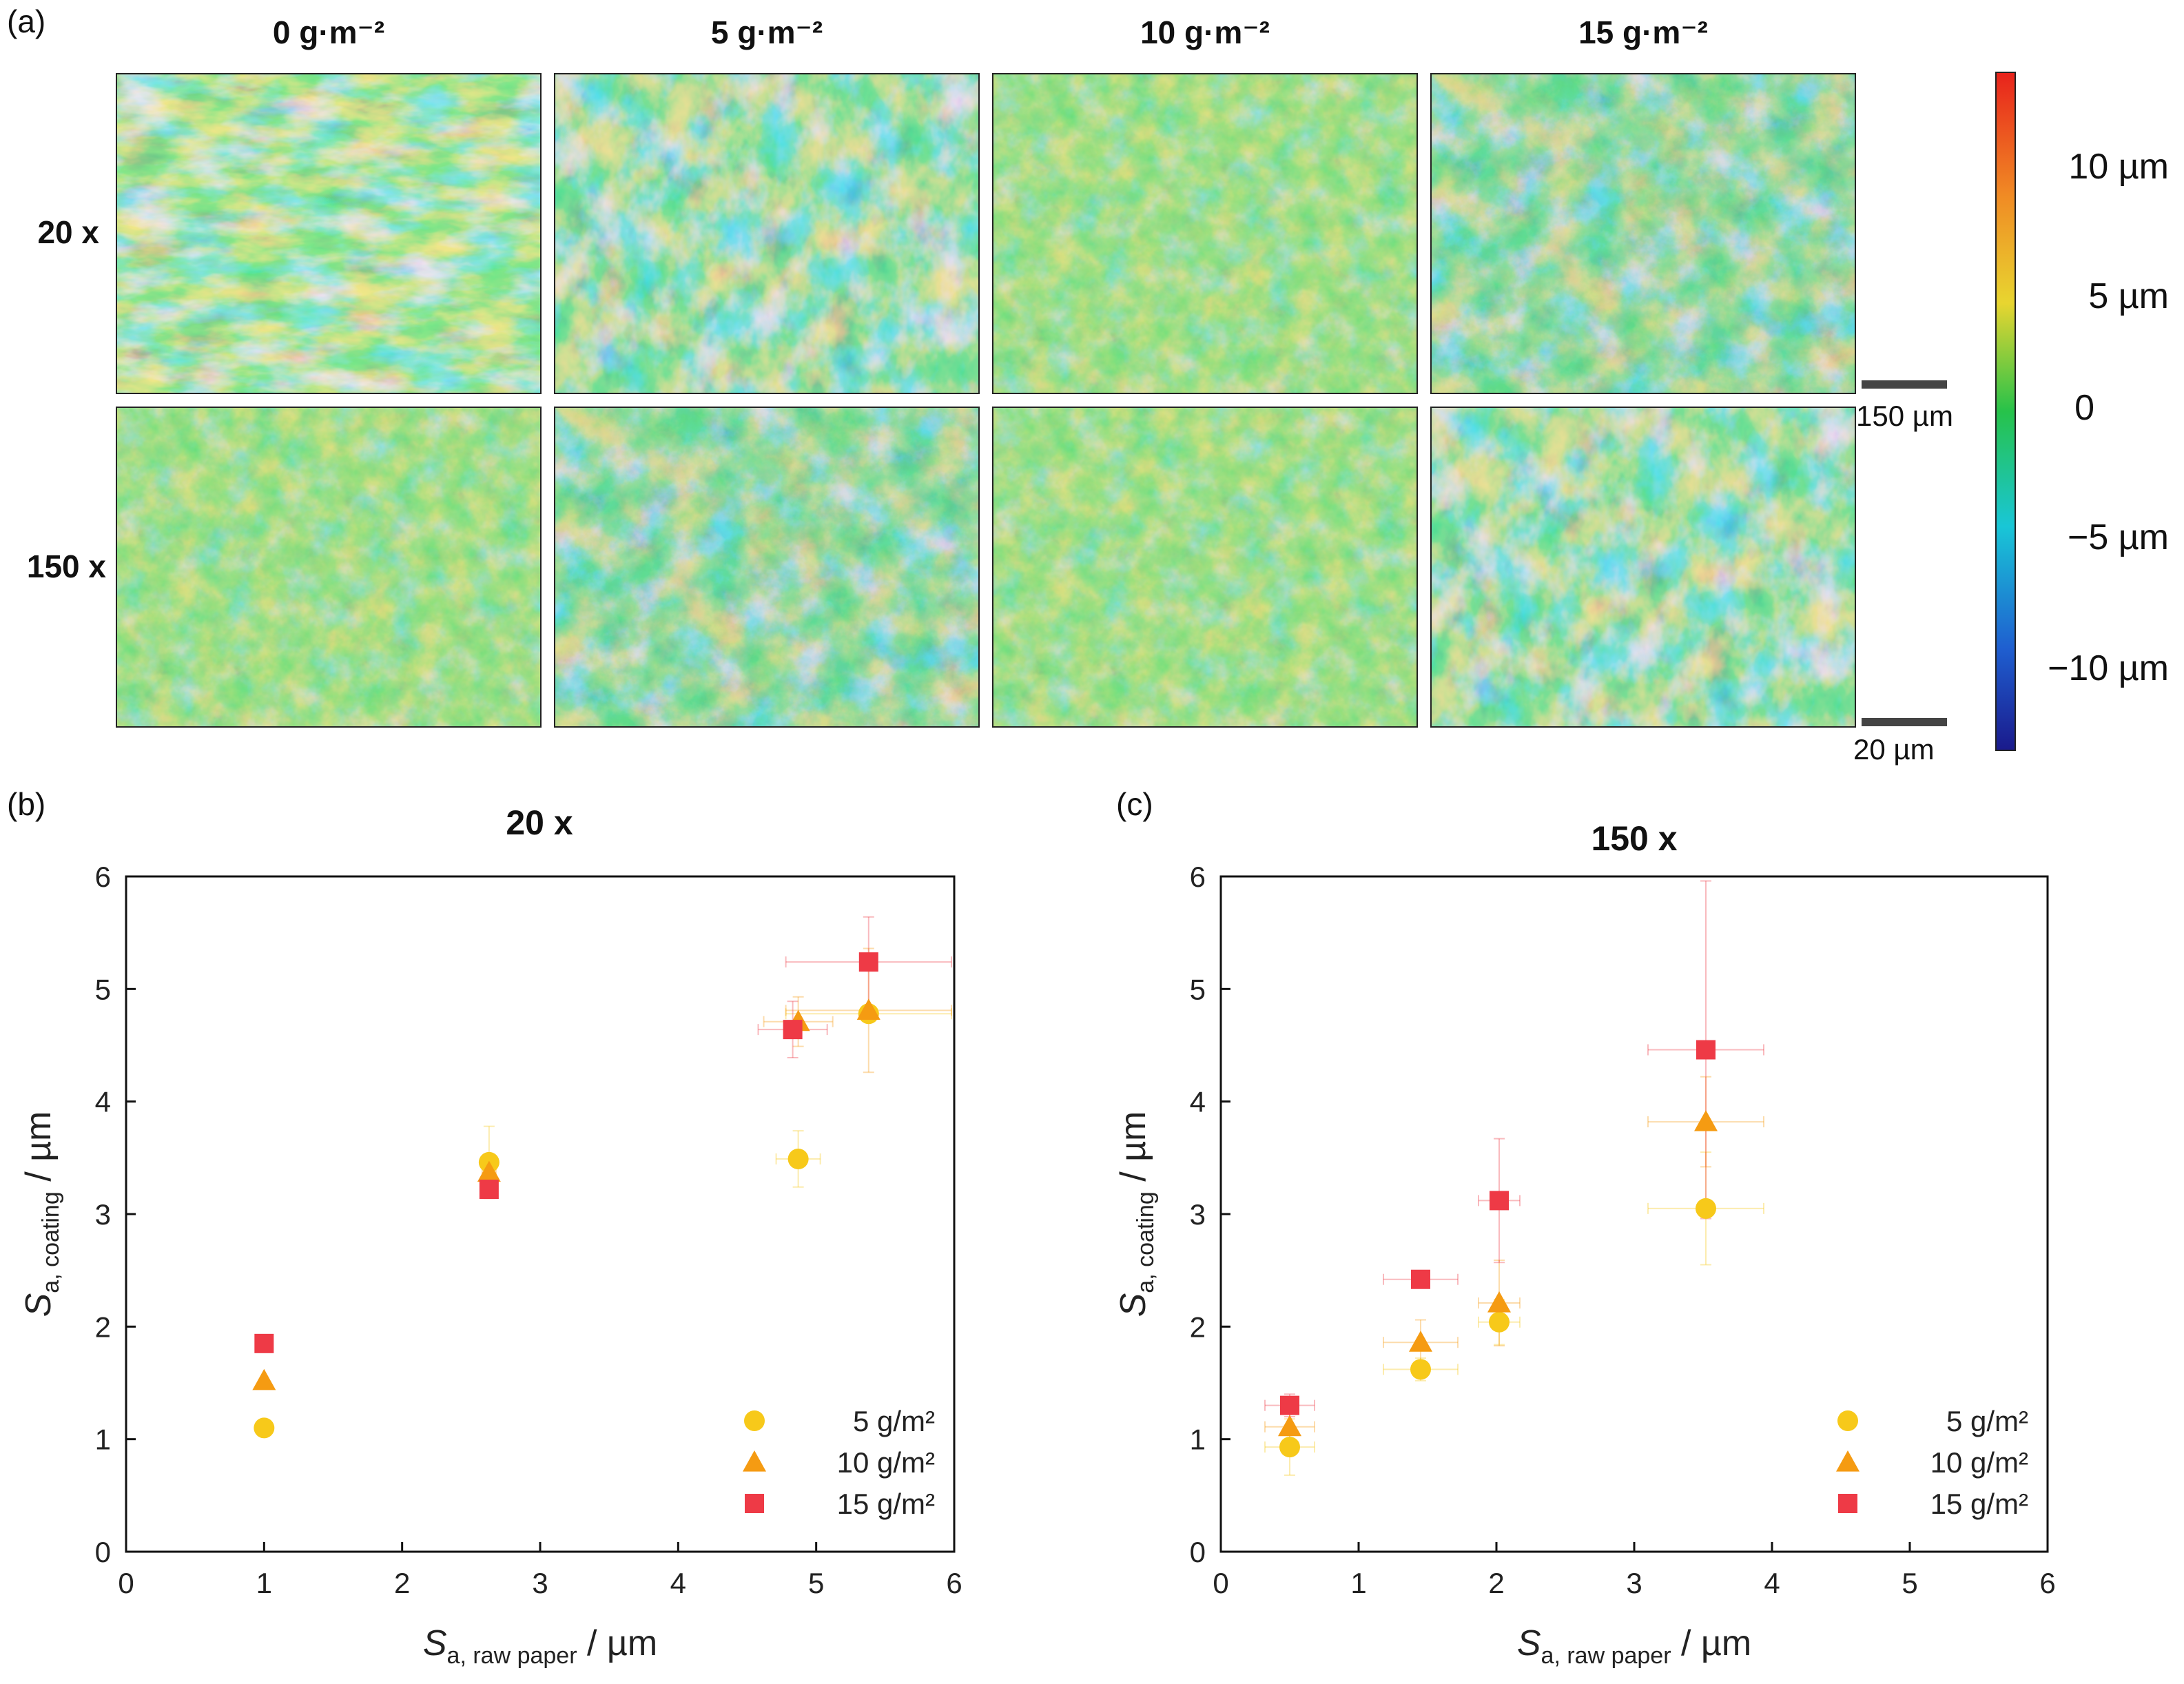 The height and width of the screenshot is (1684, 2184). I want to click on column-header-10: 10 g·m⁻², so click(1205, 32).